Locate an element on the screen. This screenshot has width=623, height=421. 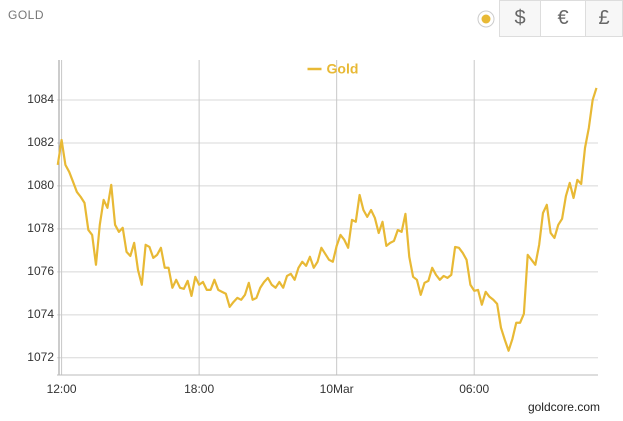
credit: goldcore.com is located at coordinates (564, 407).